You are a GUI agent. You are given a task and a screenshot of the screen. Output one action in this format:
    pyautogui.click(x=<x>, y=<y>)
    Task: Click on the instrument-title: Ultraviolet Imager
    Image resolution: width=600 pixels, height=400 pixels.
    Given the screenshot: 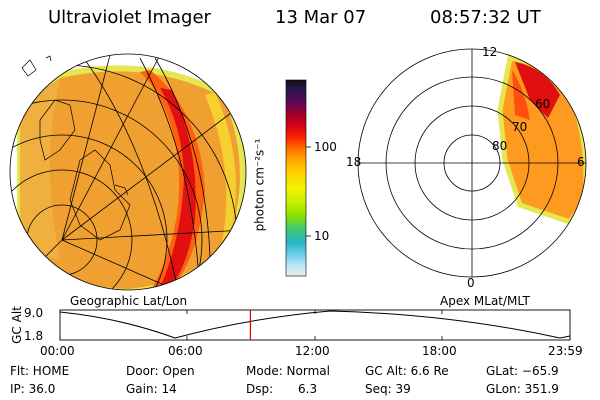 What is the action you would take?
    pyautogui.click(x=129, y=17)
    